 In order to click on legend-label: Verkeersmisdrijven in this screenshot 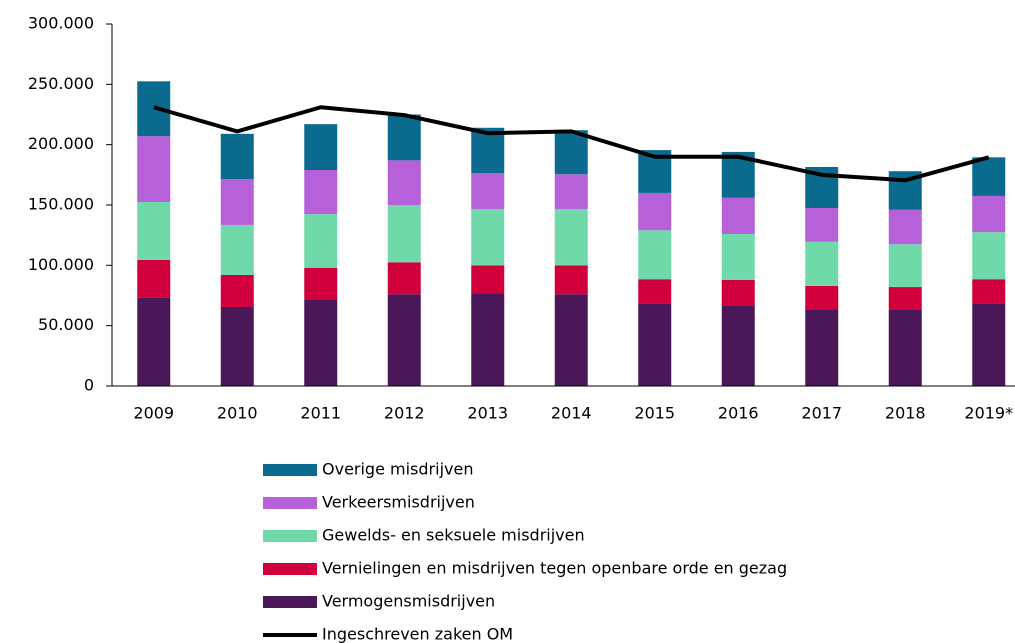, I will do `click(398, 502)`.